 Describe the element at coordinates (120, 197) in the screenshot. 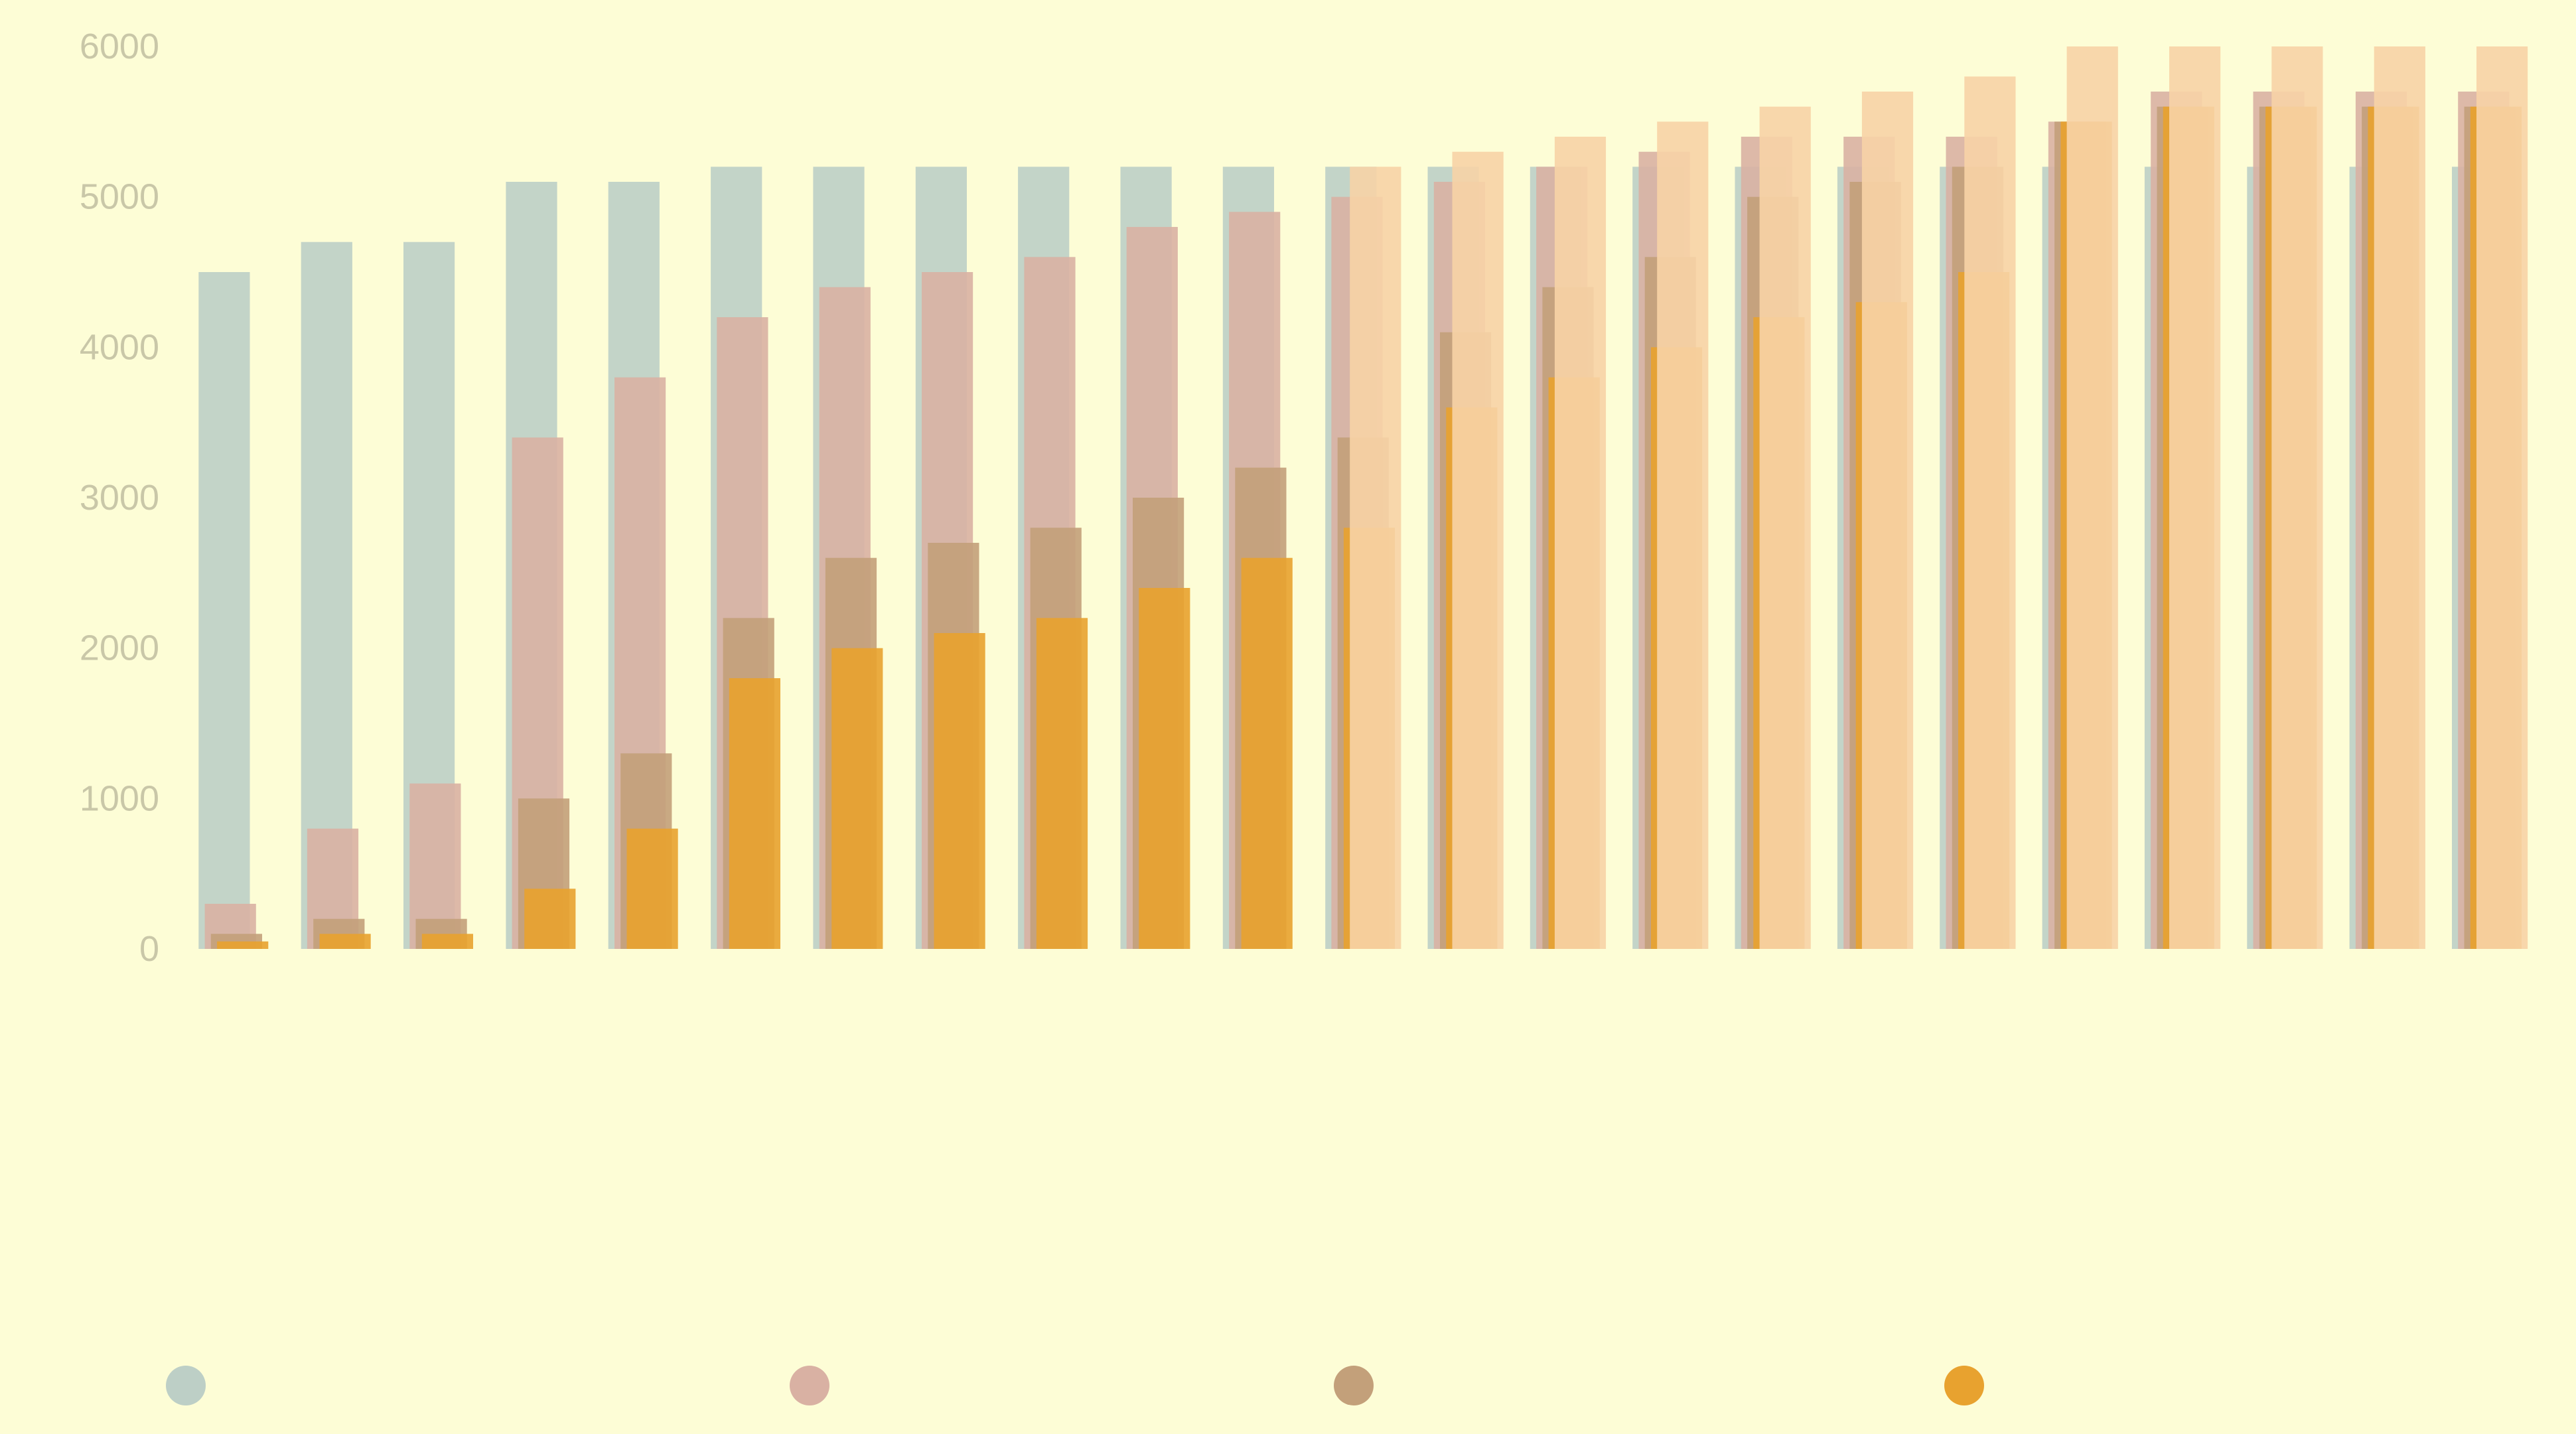

I see `y-tick-label: 5000` at that location.